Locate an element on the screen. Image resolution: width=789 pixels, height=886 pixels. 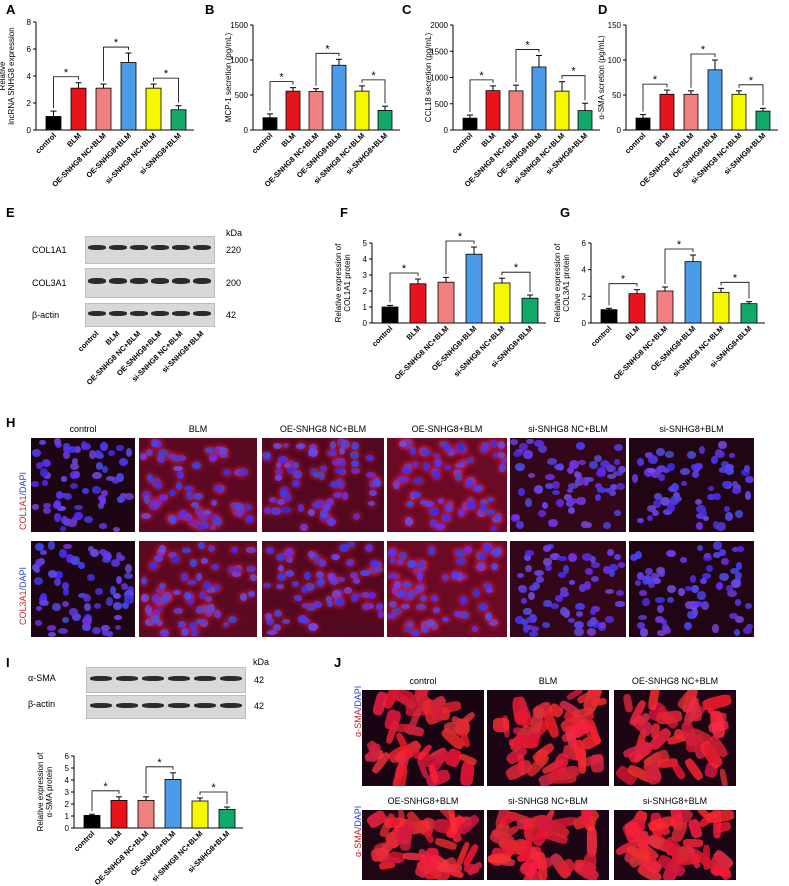
panel-label-g: G is located at coordinates (565, 212).